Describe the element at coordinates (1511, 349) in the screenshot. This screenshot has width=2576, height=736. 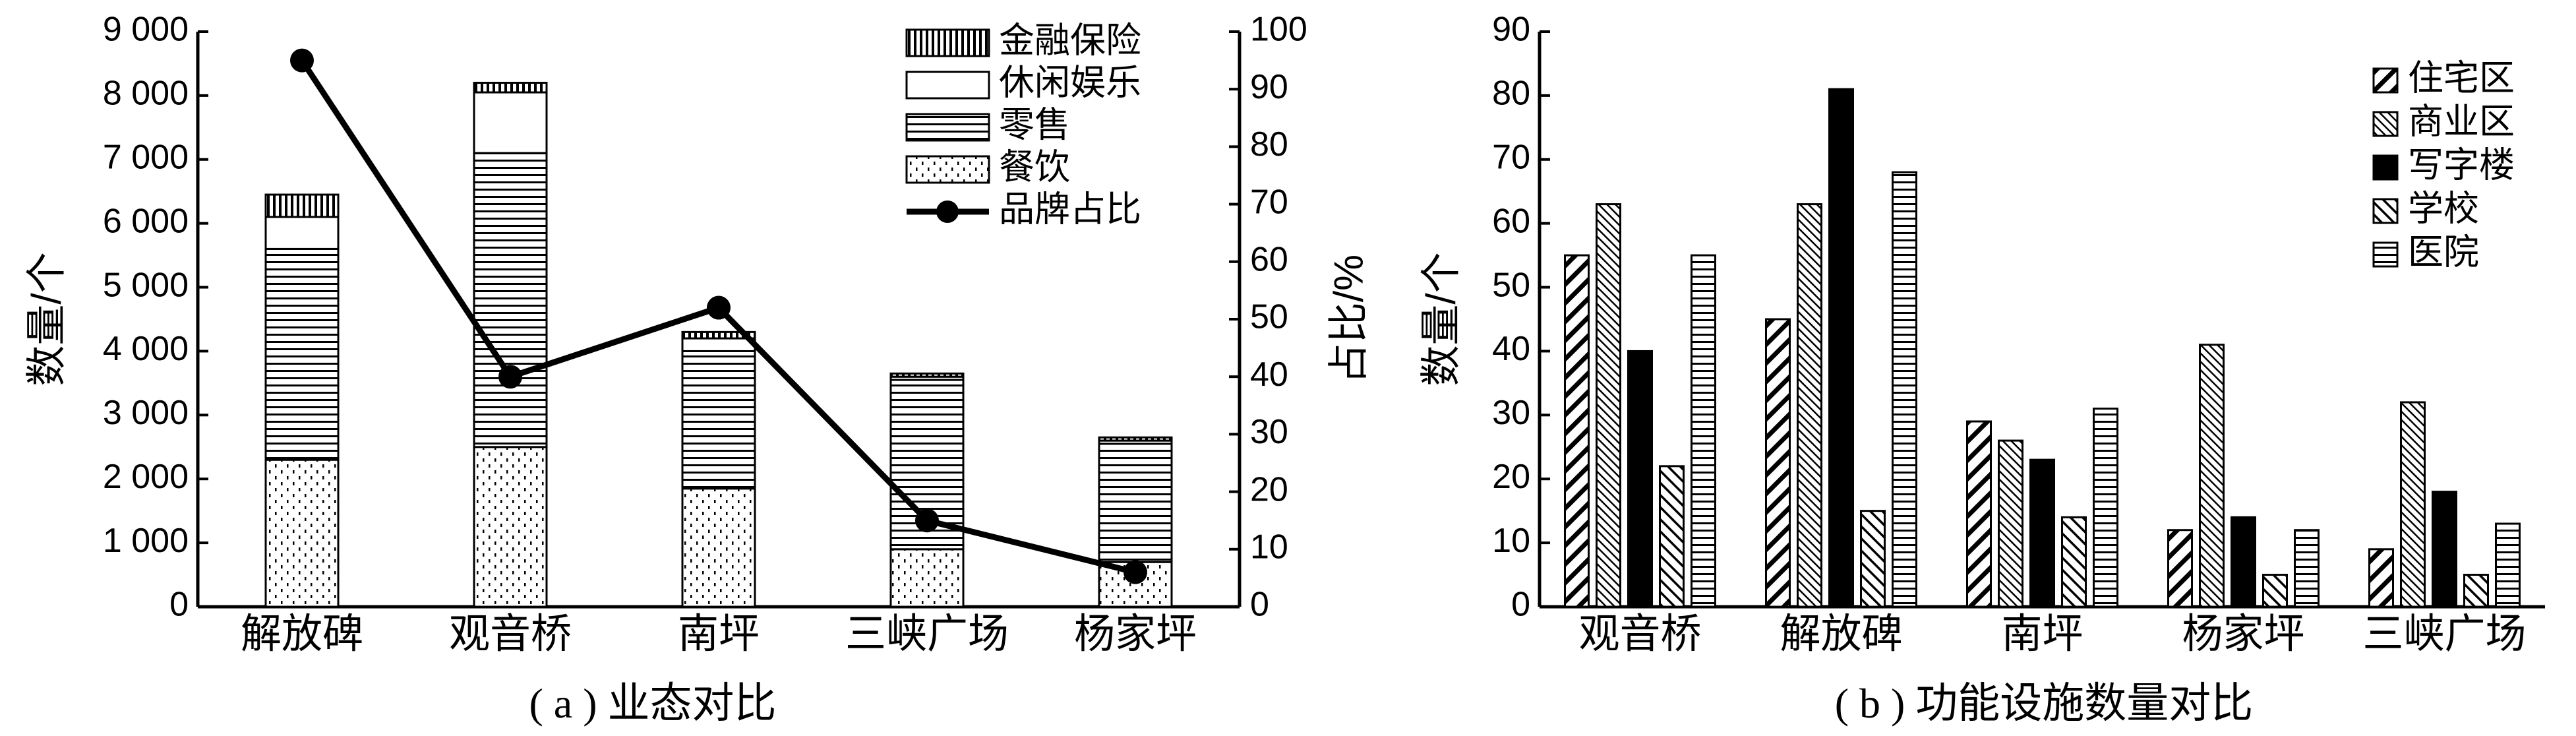
I see `b-y-tick-label: 40` at that location.